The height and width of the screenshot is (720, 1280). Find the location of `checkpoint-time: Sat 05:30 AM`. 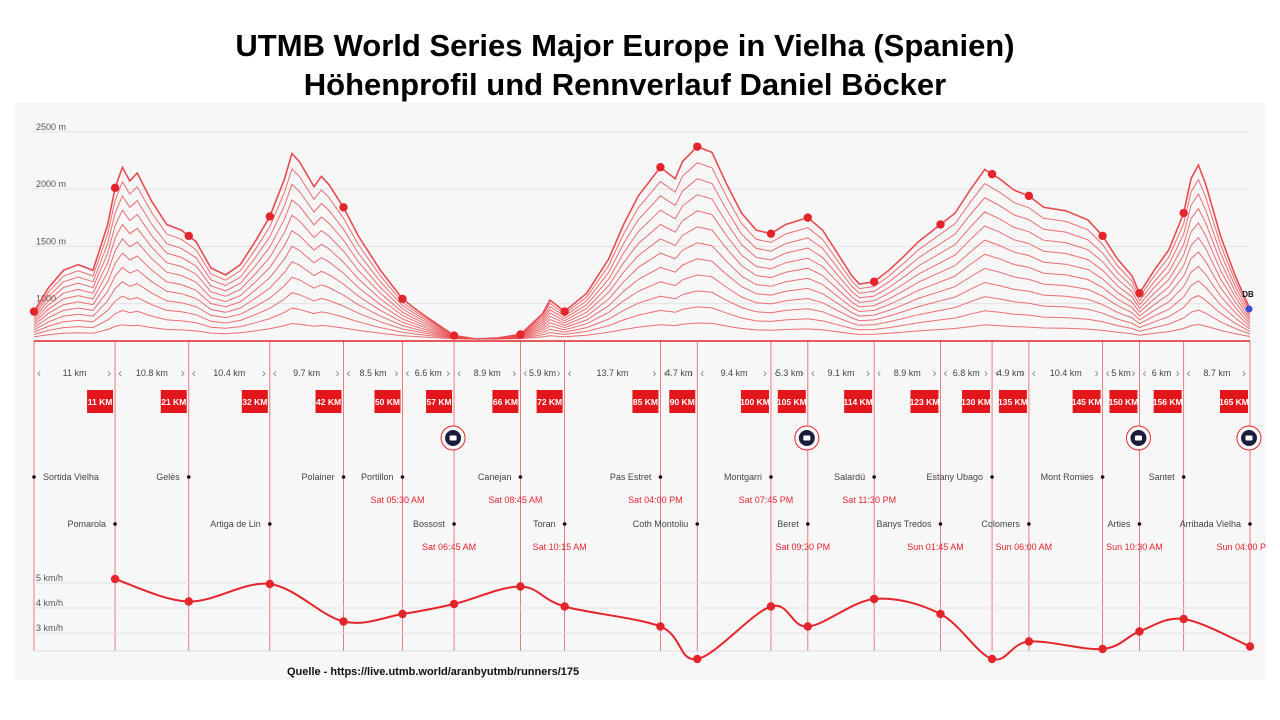

checkpoint-time: Sat 05:30 AM is located at coordinates (397, 500).